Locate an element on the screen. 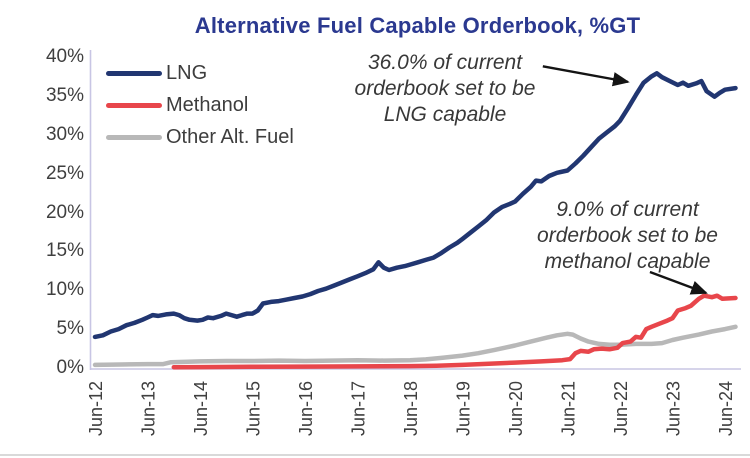  y-tick-label: 35% is located at coordinates (64, 95).